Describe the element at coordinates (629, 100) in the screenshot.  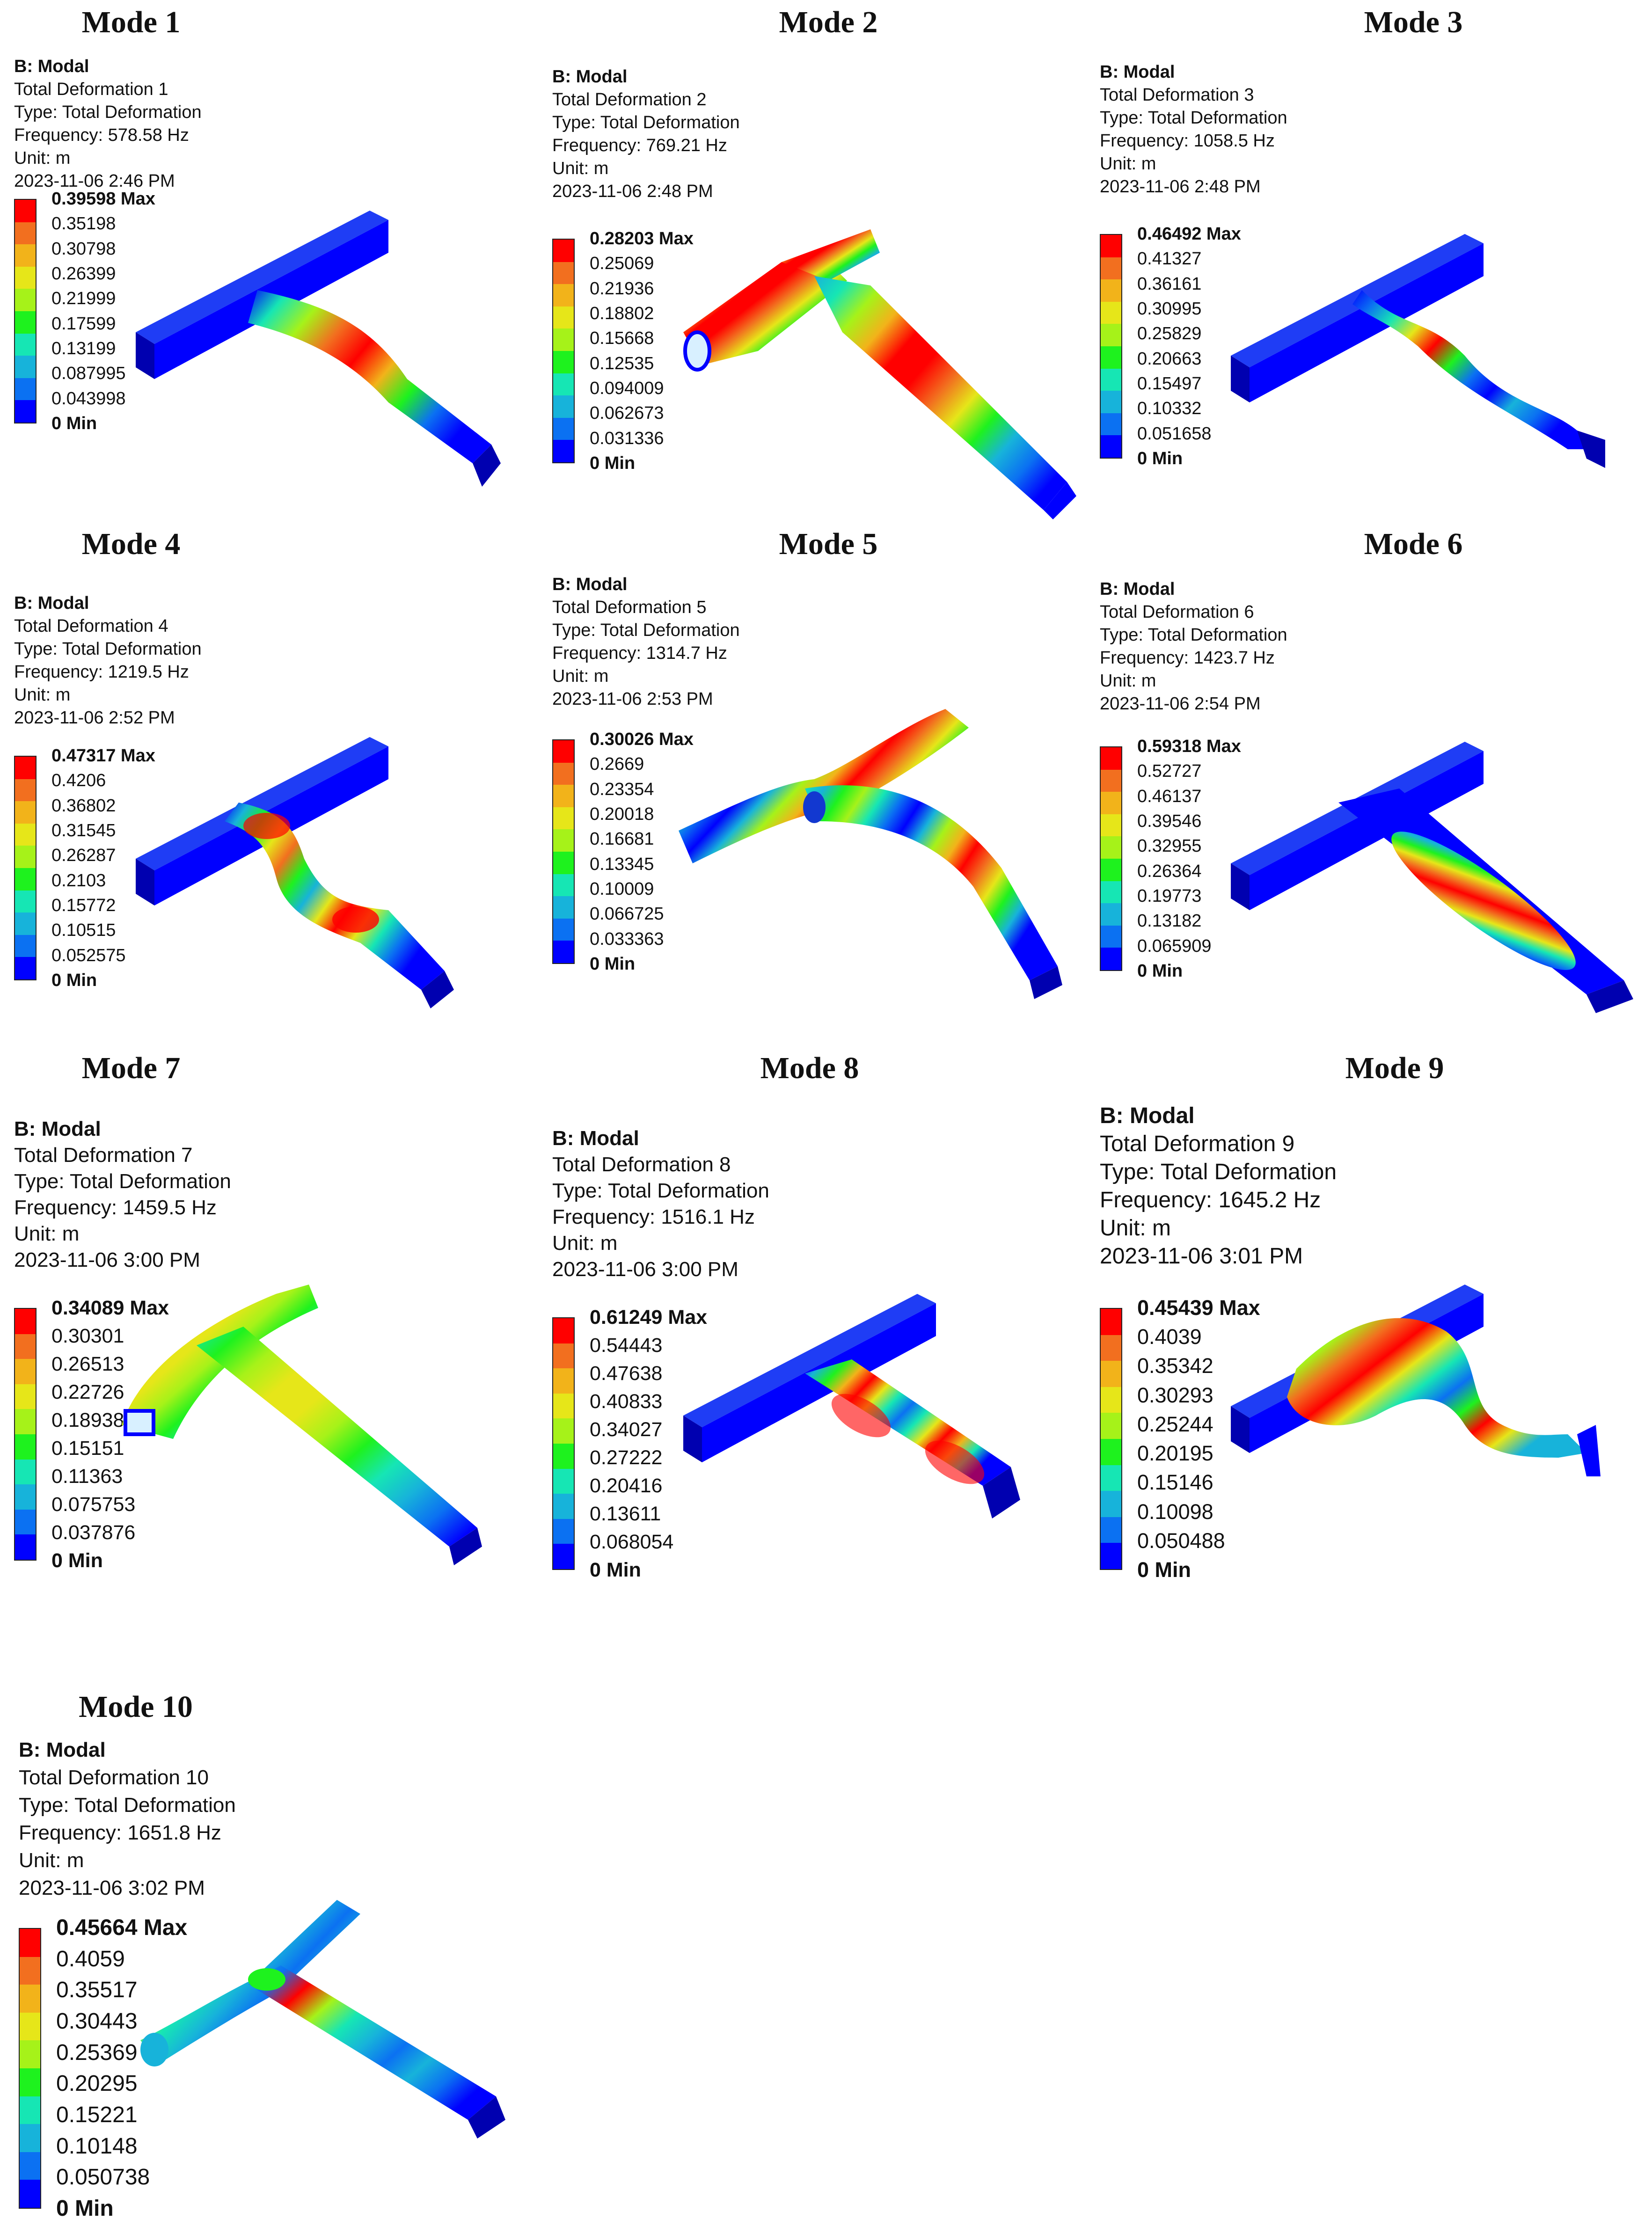
I see `result-name: Total Deformation 2` at that location.